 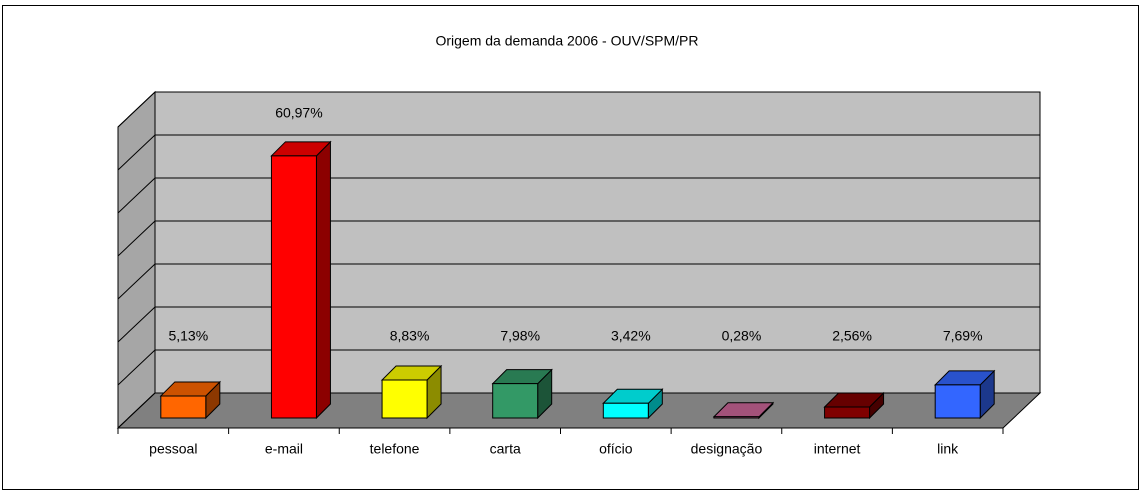 What do you see at coordinates (136, 260) in the screenshot?
I see `left-wall` at bounding box center [136, 260].